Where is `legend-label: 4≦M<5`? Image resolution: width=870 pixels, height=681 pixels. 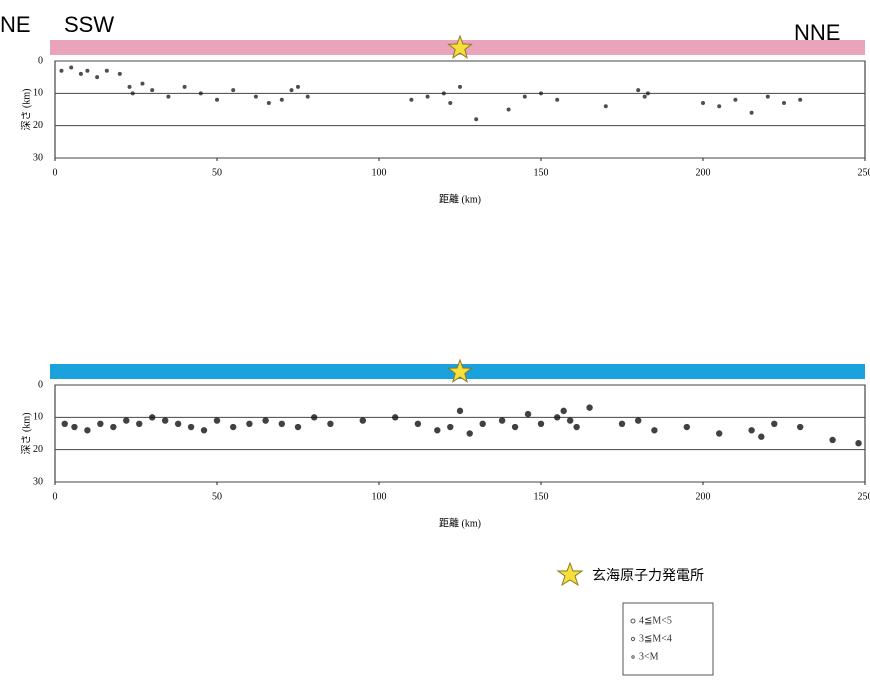 legend-label: 4≦M<5 is located at coordinates (655, 620).